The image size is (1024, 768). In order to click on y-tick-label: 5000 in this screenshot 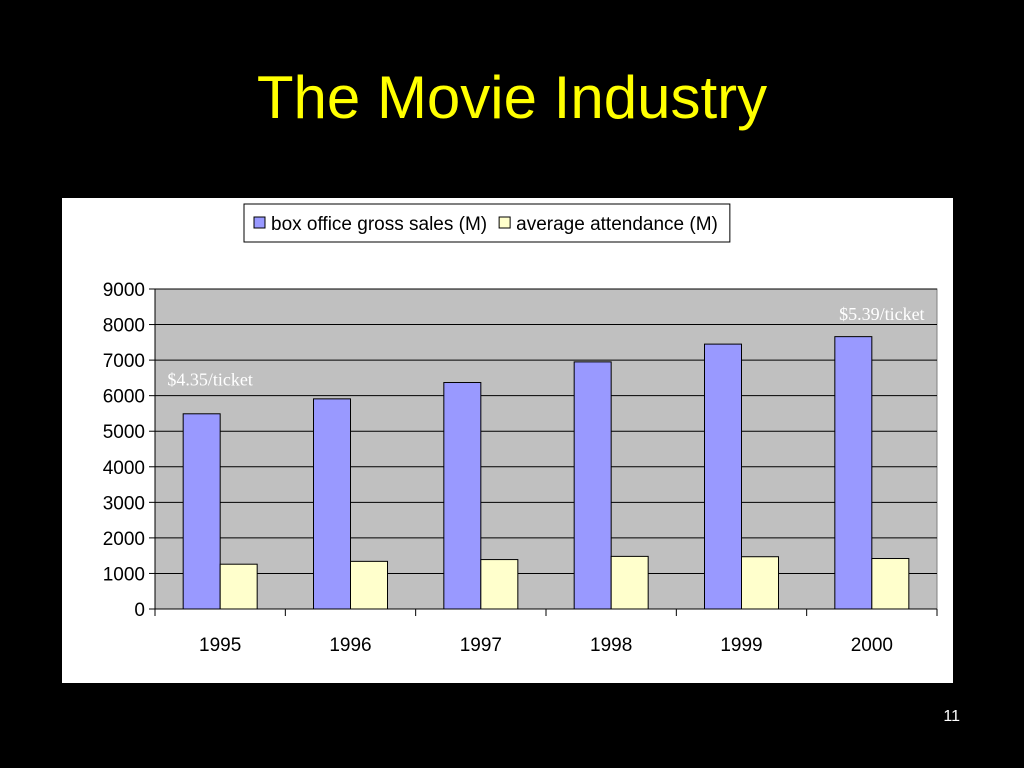, I will do `click(124, 432)`.